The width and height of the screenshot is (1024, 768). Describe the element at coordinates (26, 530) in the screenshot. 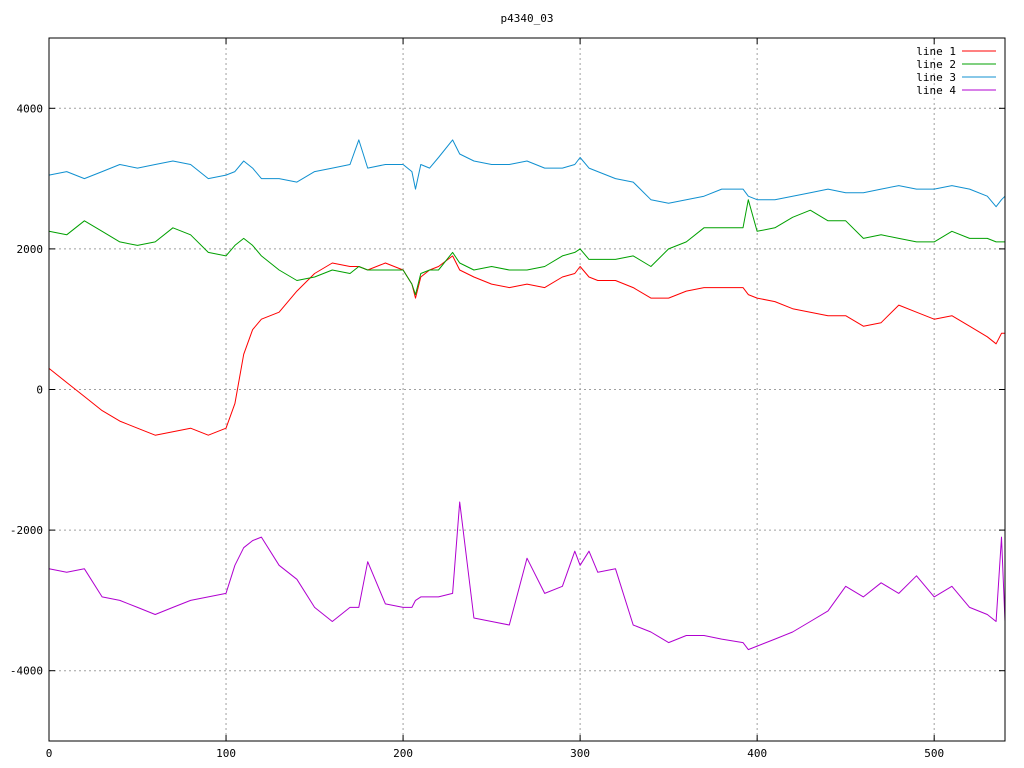

I see `y-tick-label: -2000` at that location.